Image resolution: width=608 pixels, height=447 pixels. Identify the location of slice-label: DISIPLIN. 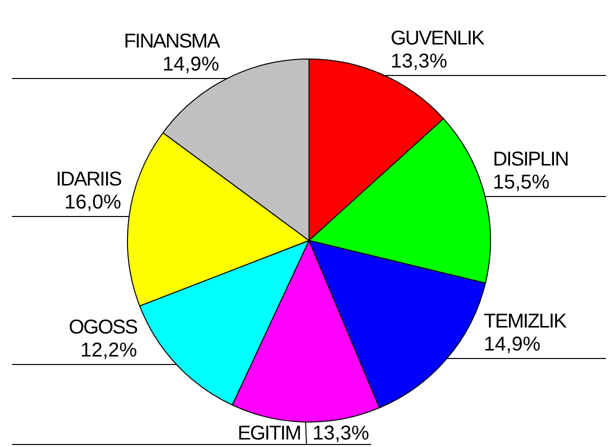
(530, 159).